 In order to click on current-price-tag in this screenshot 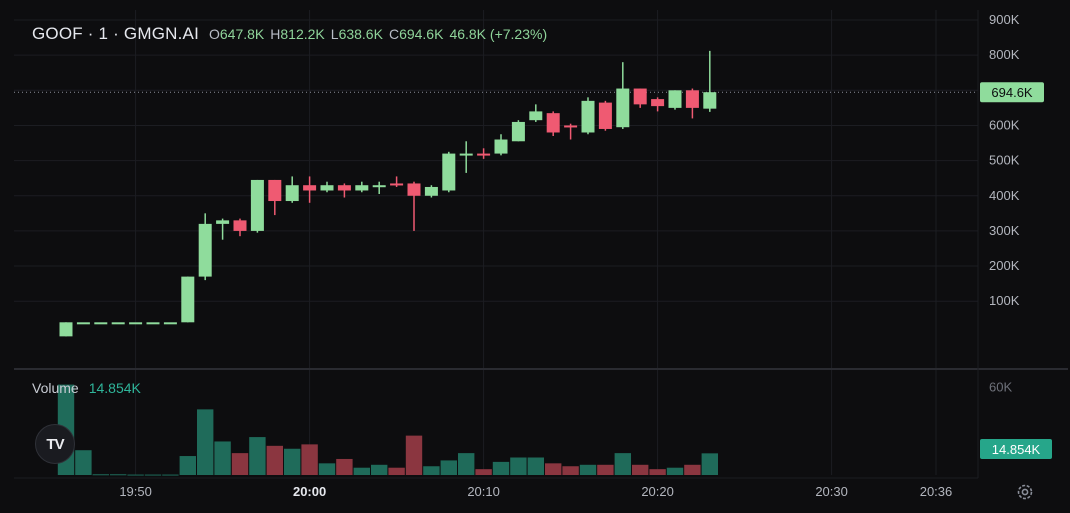, I will do `click(1012, 92)`.